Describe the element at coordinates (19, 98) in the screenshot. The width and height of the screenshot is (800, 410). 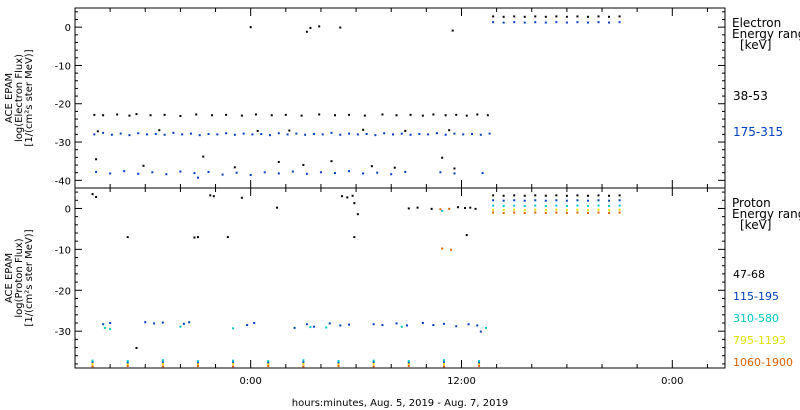
I see `electron-ylabel: log(Electron Flux)` at that location.